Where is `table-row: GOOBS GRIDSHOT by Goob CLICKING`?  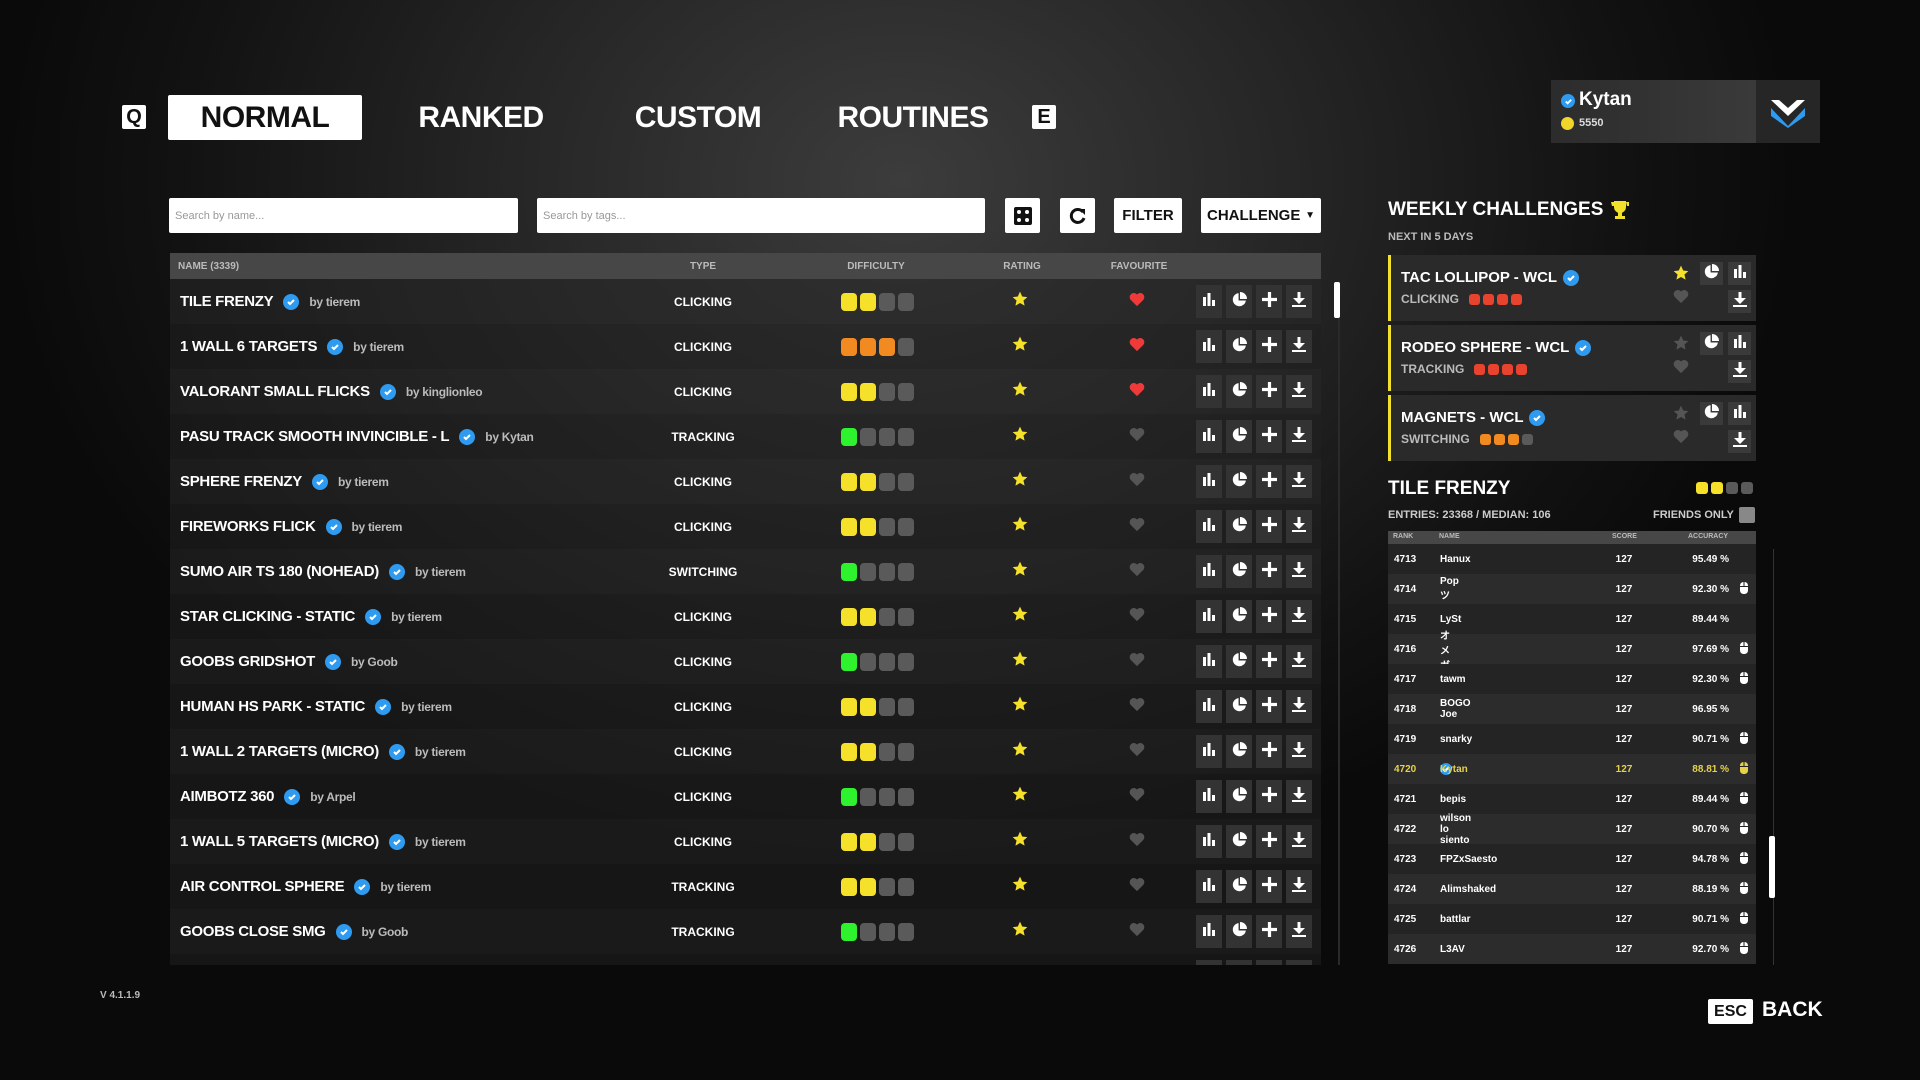 table-row: GOOBS GRIDSHOT by Goob CLICKING is located at coordinates (745, 661).